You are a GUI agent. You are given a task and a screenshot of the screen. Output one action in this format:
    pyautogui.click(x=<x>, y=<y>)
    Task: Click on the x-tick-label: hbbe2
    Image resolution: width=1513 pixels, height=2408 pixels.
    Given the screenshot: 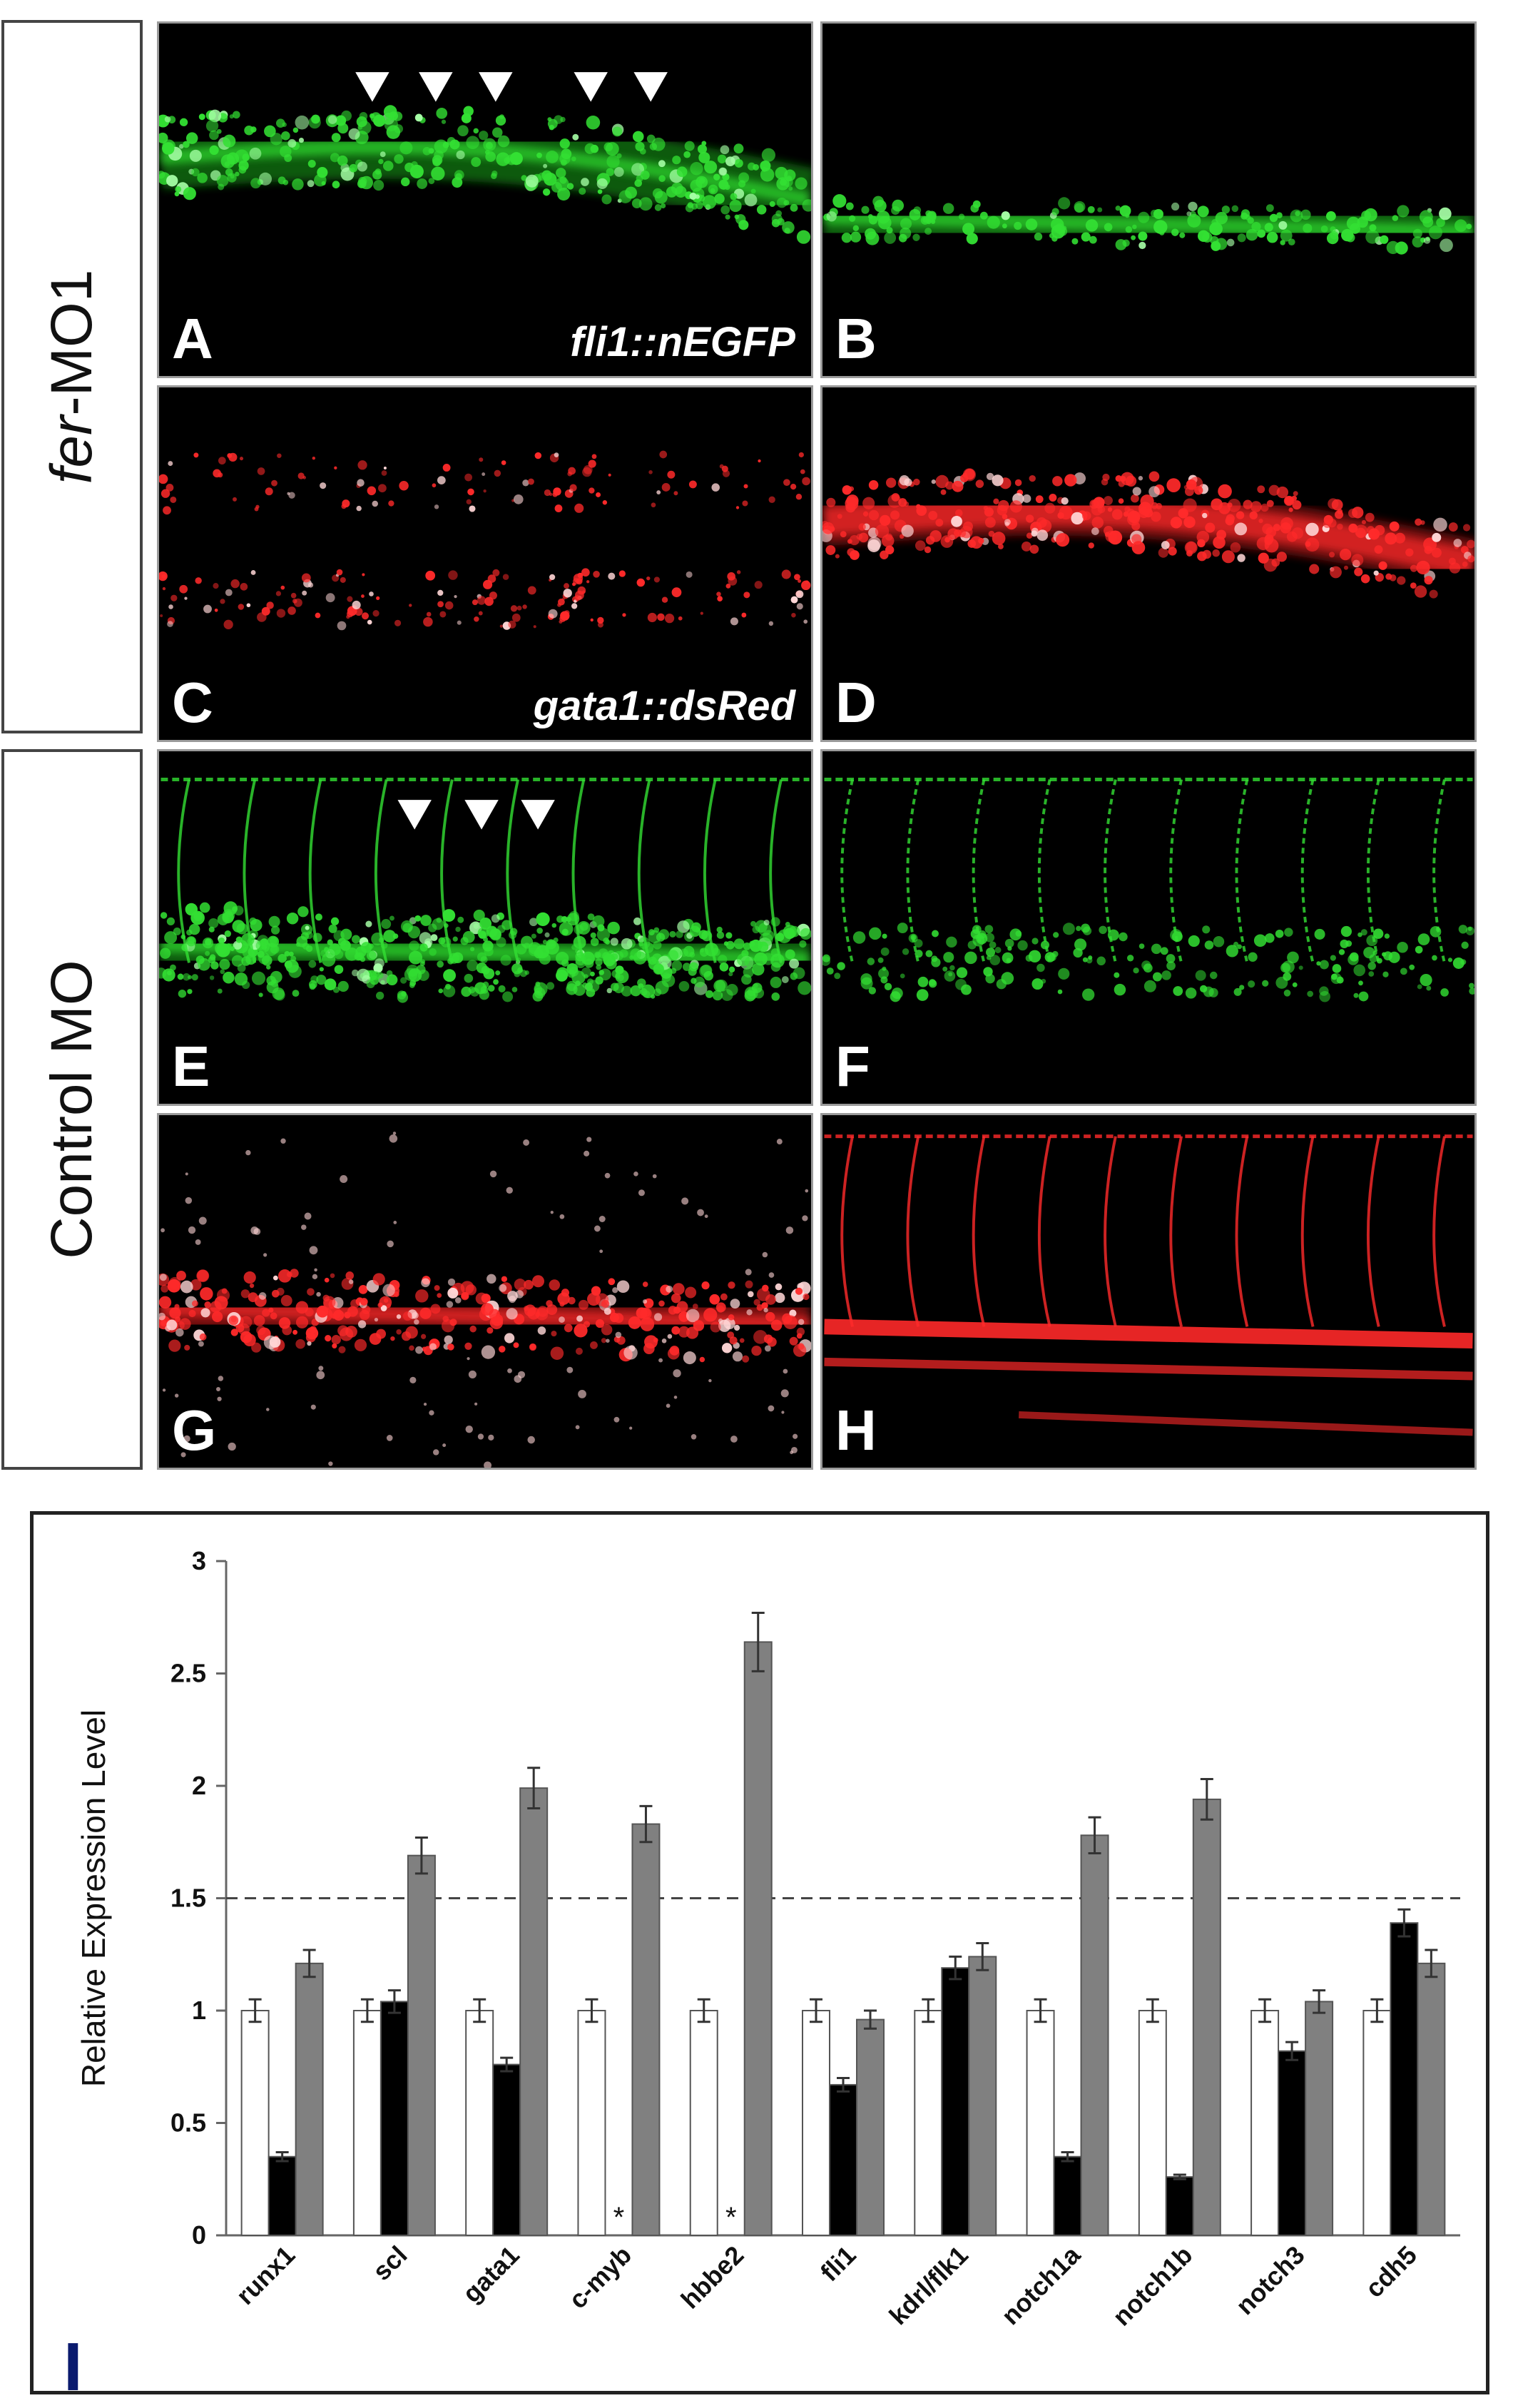 What is the action you would take?
    pyautogui.click(x=712, y=2277)
    